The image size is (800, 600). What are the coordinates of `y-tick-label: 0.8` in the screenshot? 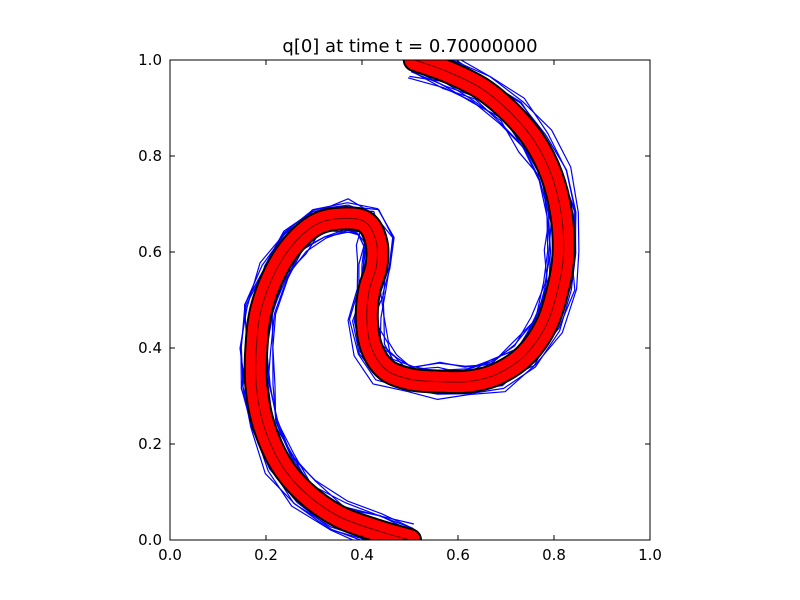 It's located at (150, 156).